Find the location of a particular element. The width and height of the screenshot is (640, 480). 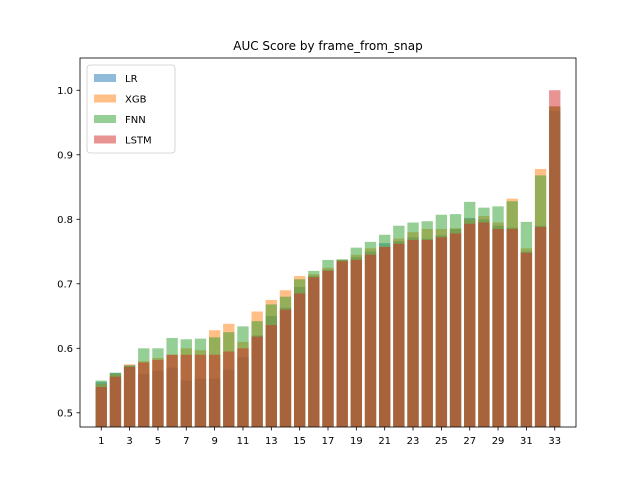

legend-label-fnn: FNN is located at coordinates (135, 120).